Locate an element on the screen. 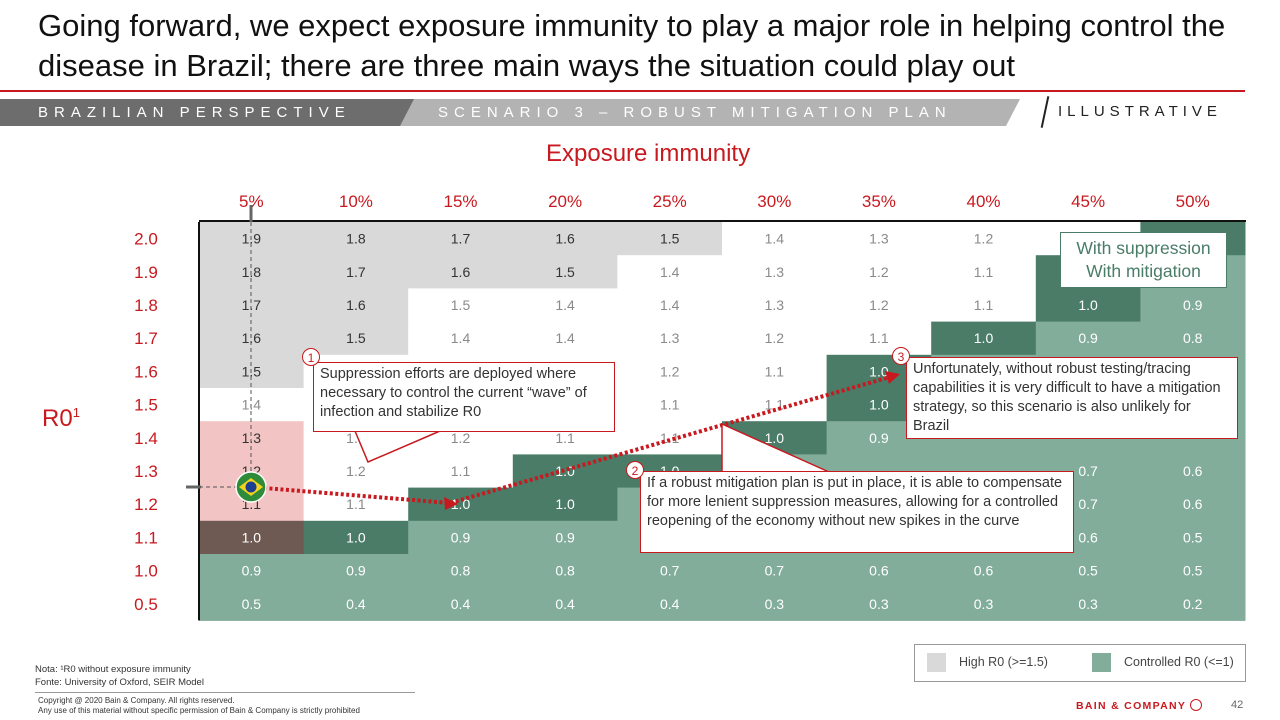 Image resolution: width=1280 pixels, height=720 pixels. cell-value: 1.8 is located at coordinates (356, 239).